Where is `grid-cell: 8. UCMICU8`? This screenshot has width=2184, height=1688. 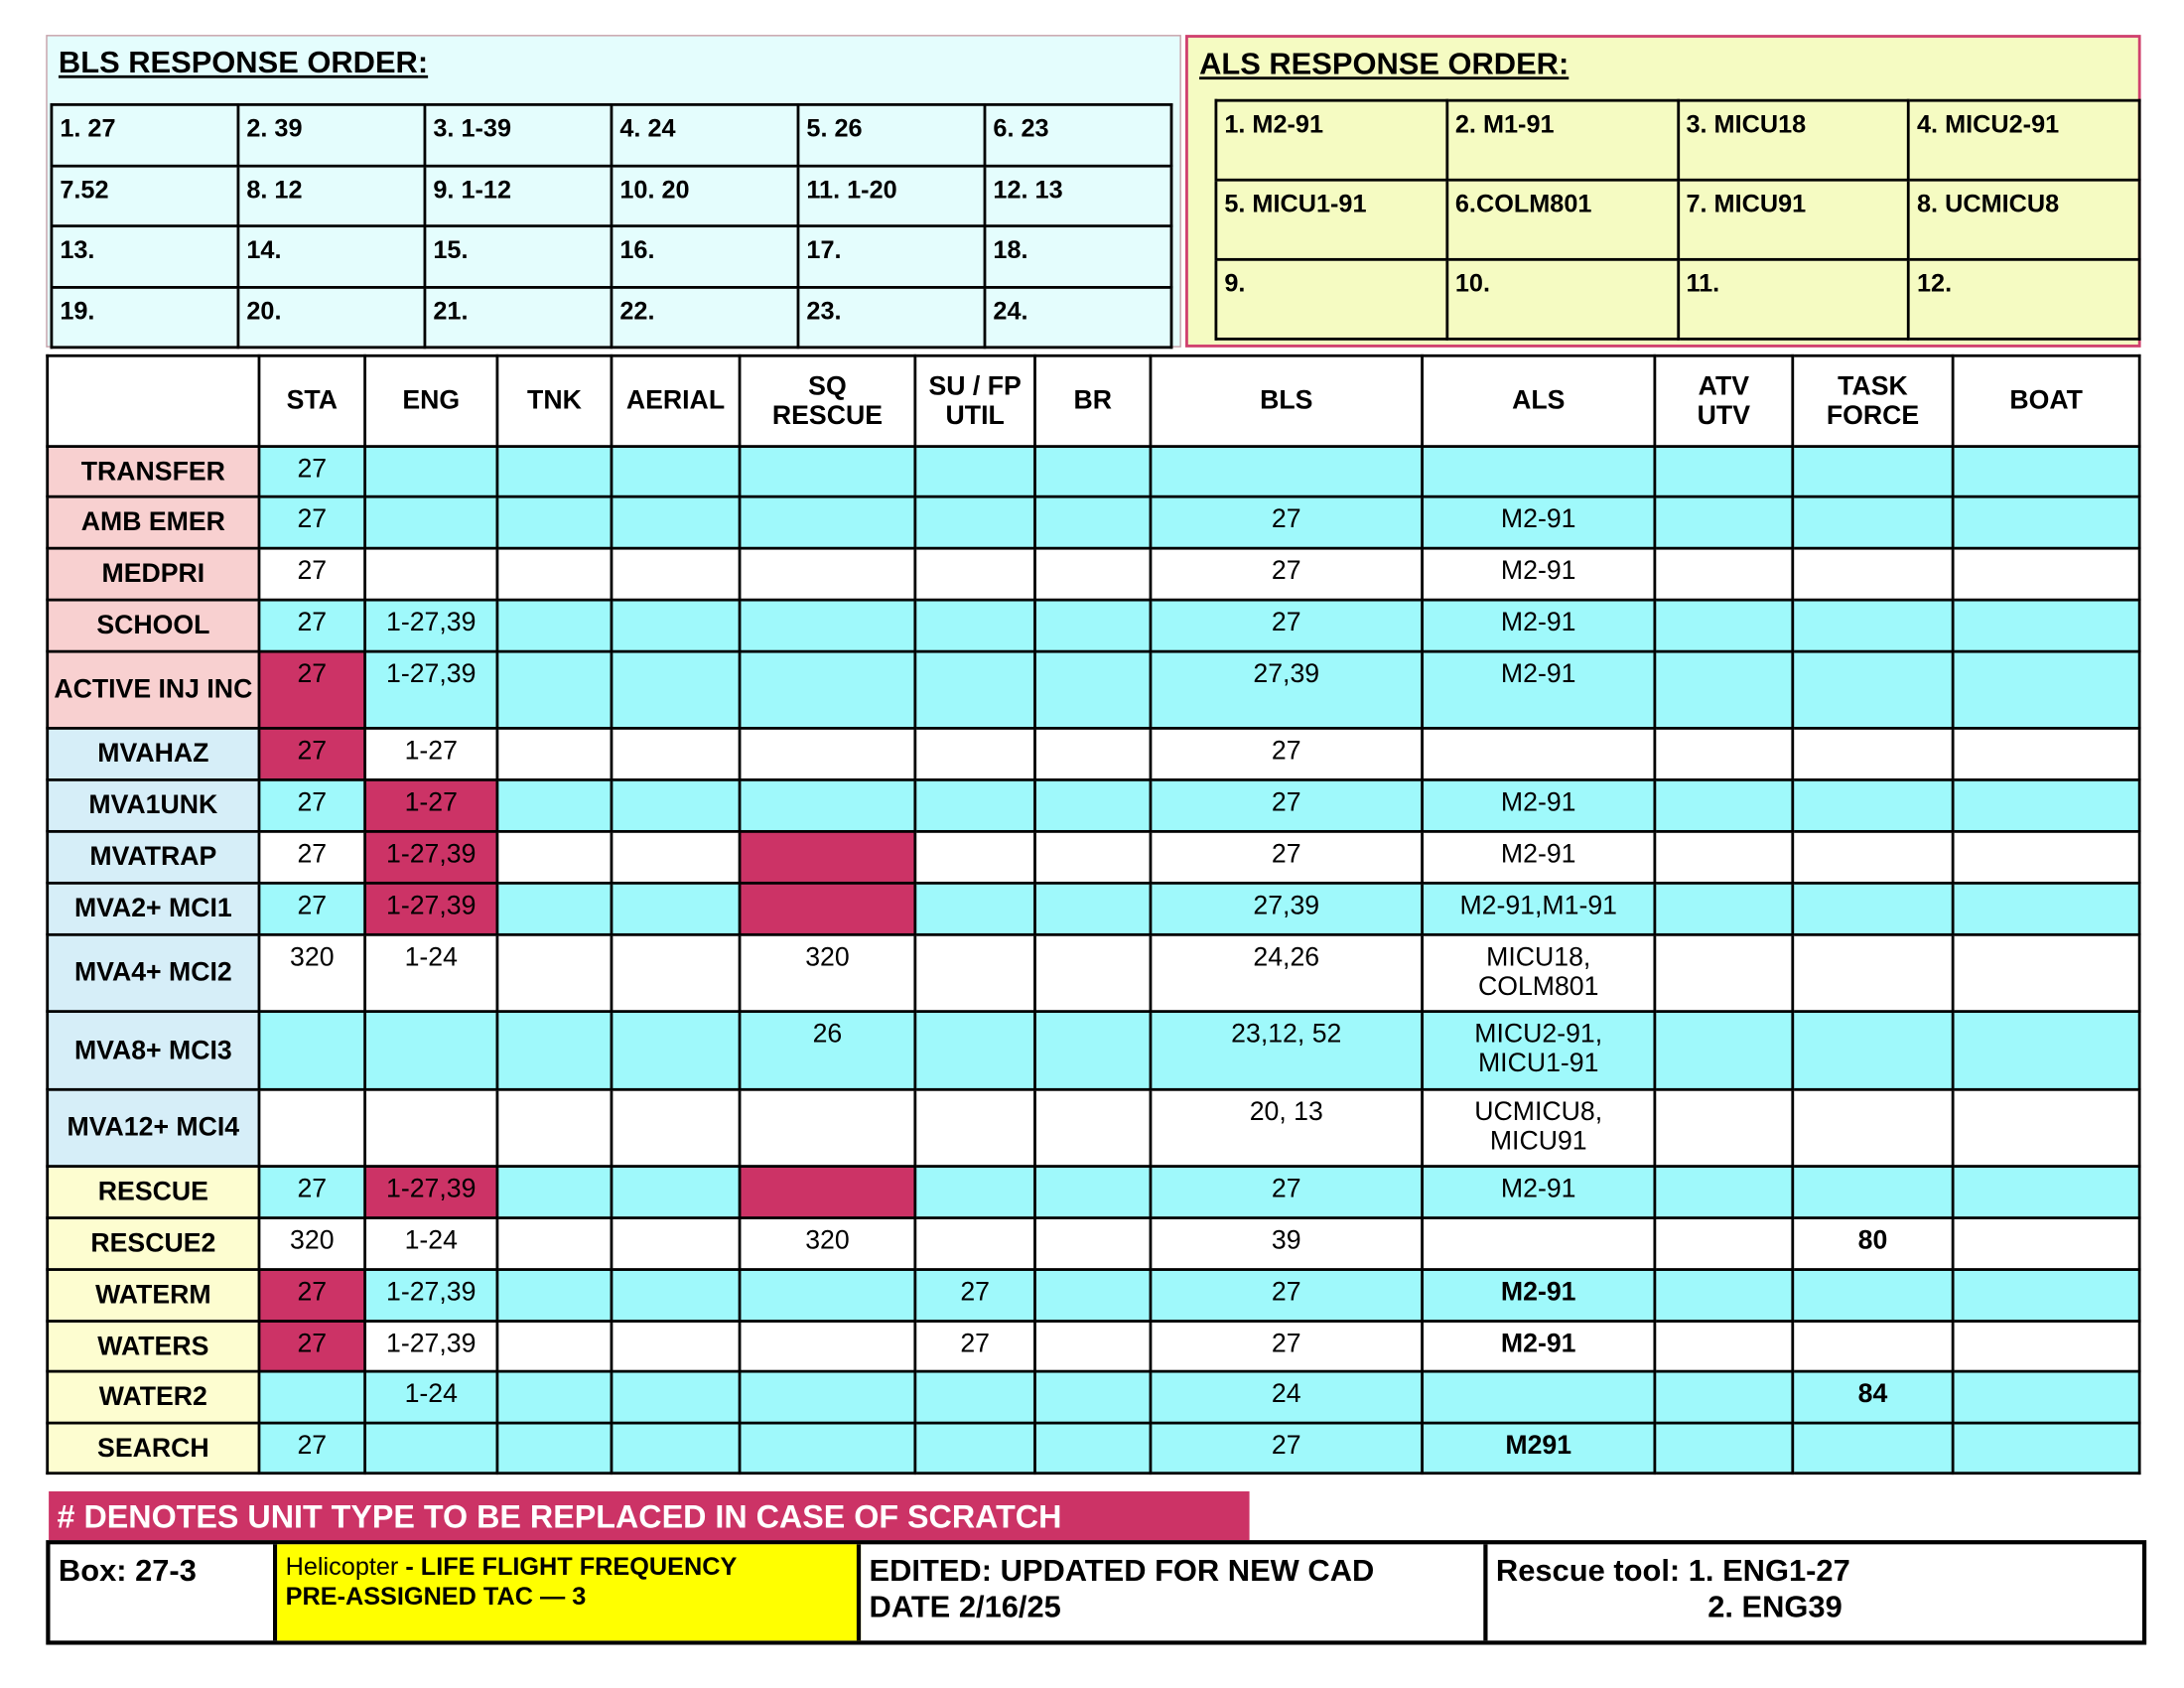
grid-cell: 8. UCMICU8 is located at coordinates (2024, 219).